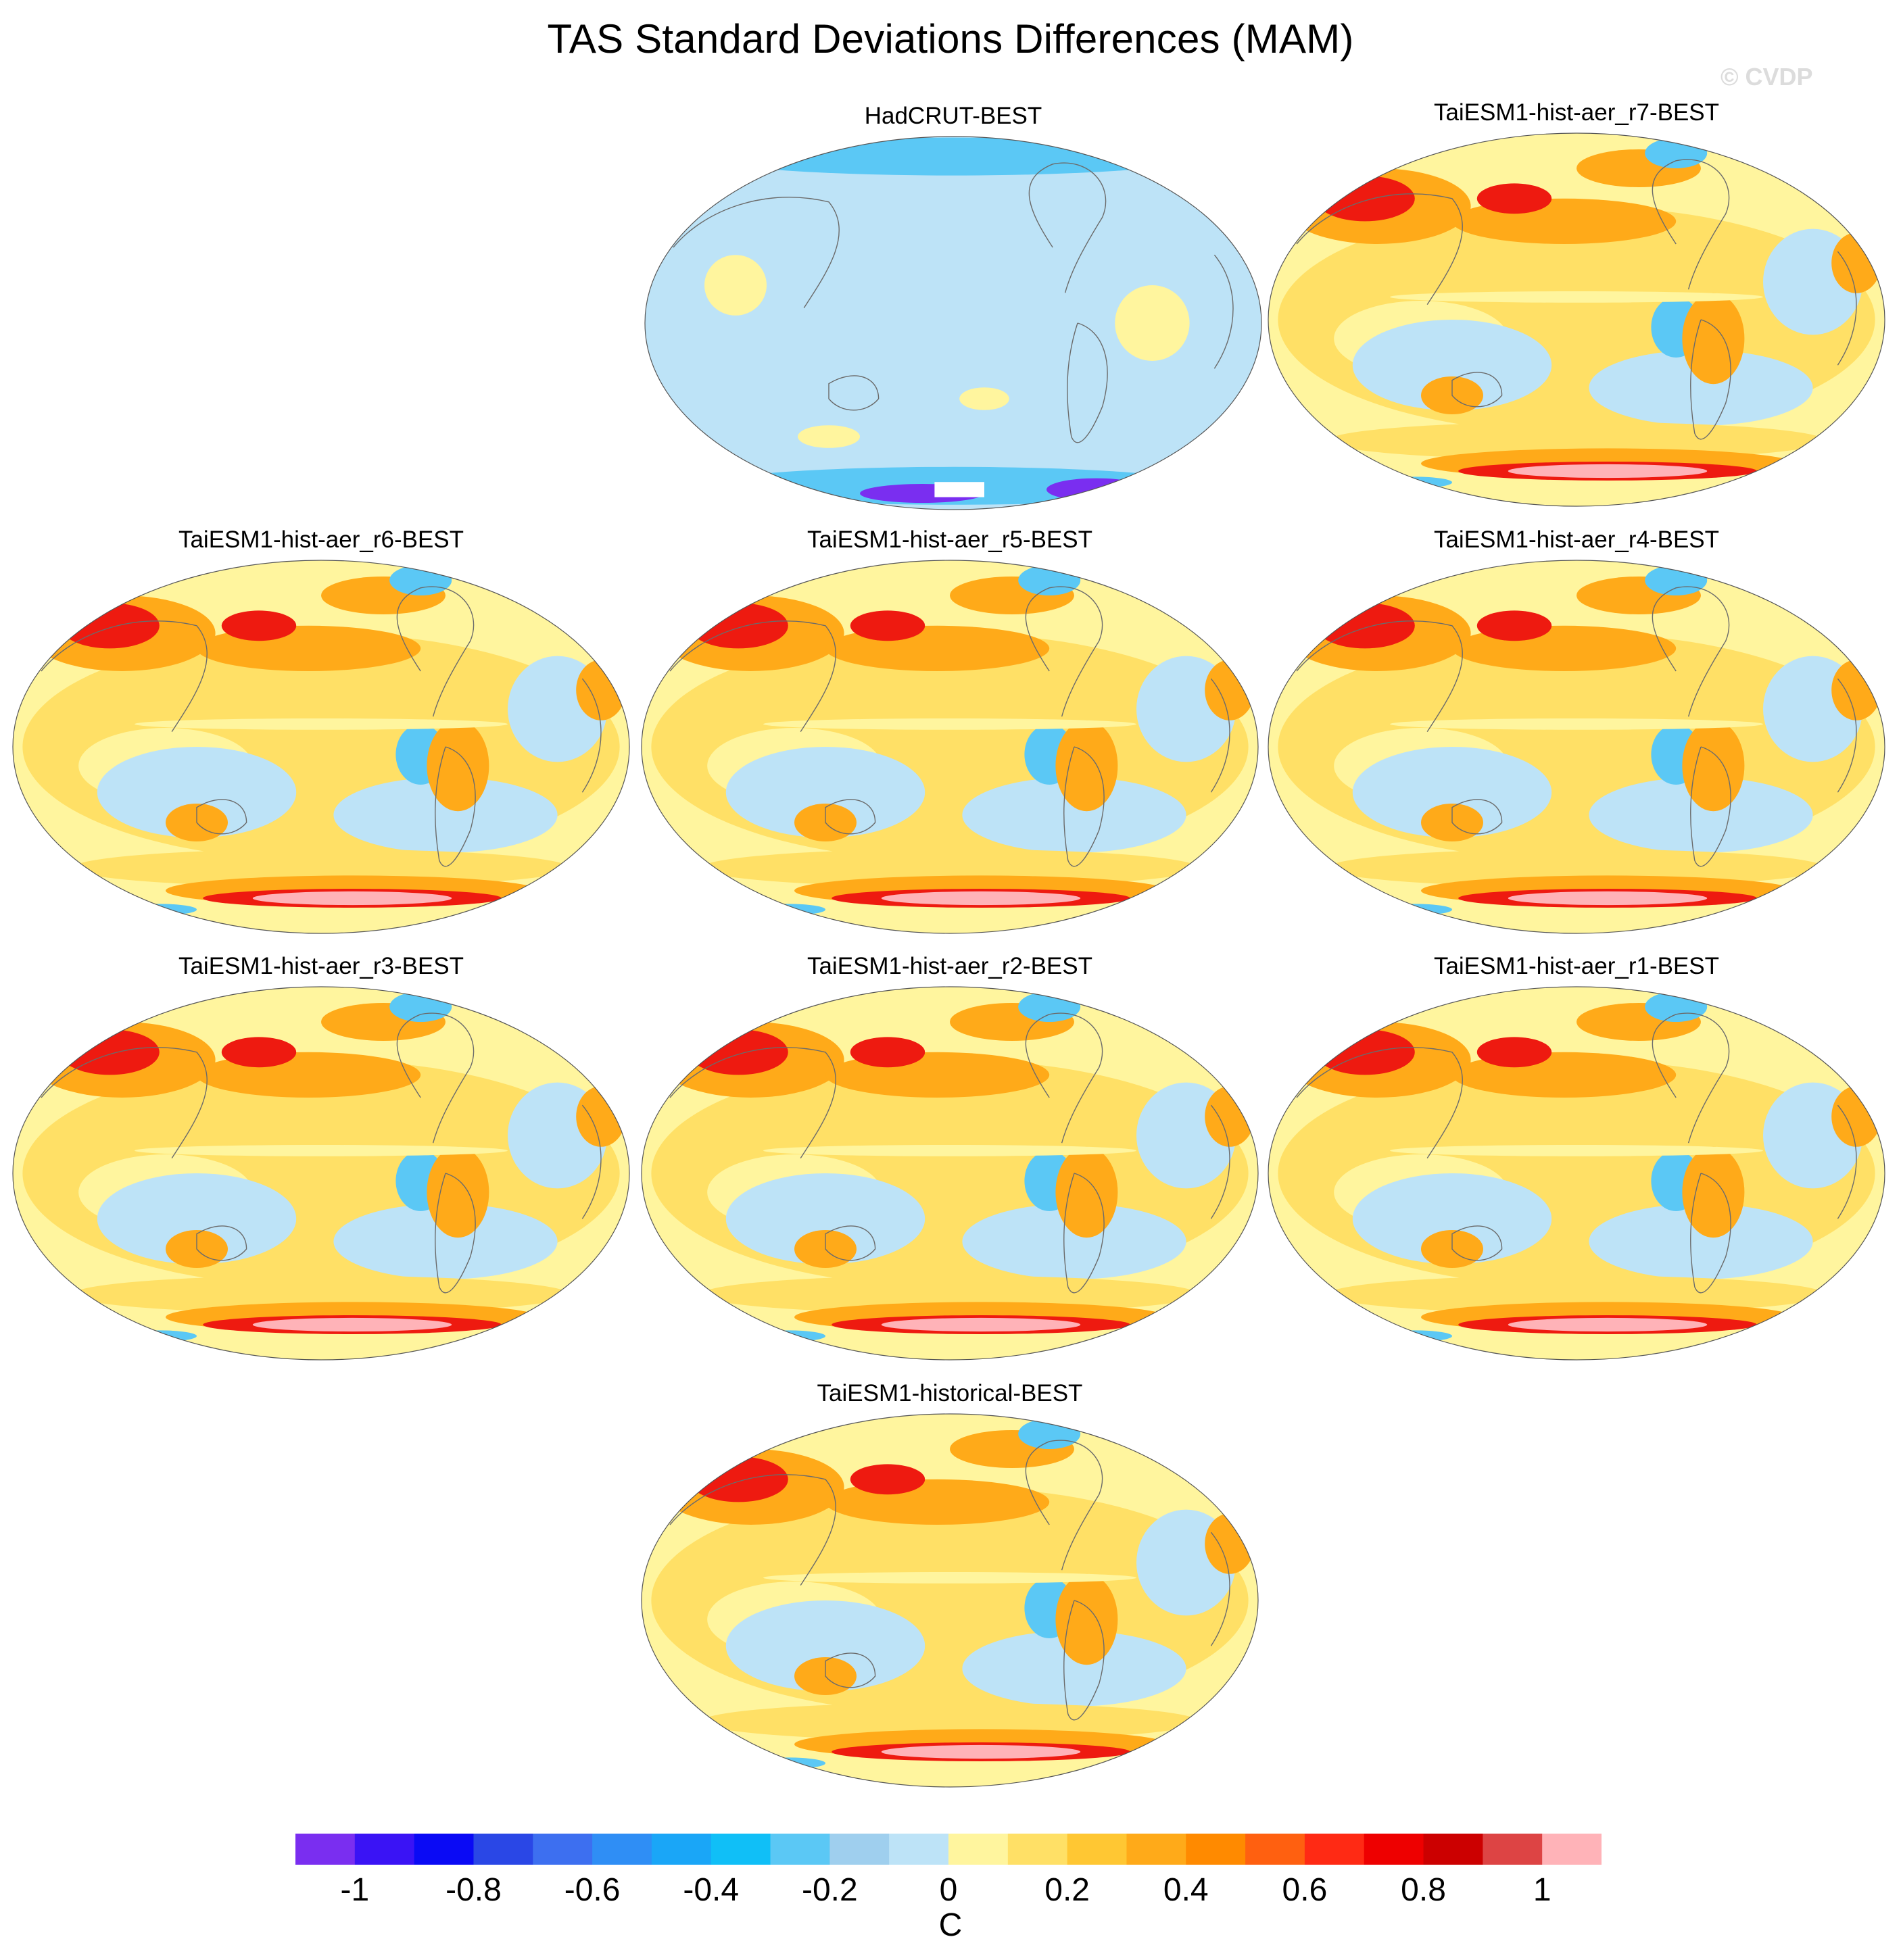  Describe the element at coordinates (953, 116) in the screenshot. I see `panel-title-hadcrut: HadCRUT-BEST` at that location.